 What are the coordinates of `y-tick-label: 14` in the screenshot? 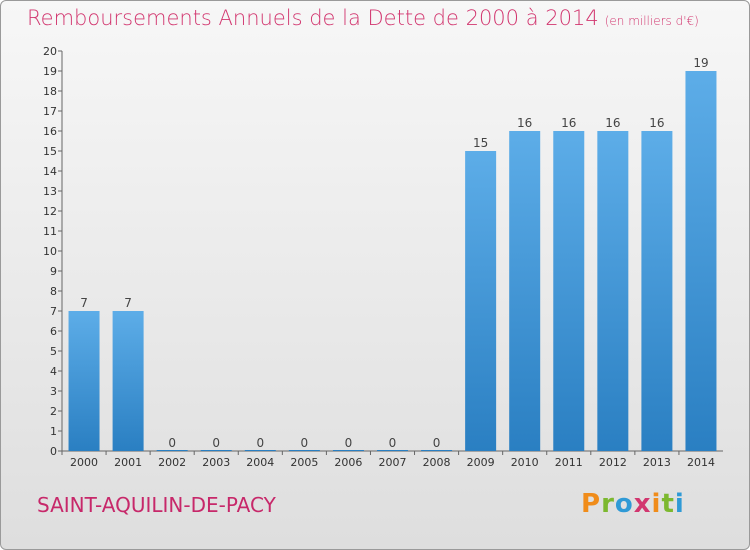 It's located at (50, 171).